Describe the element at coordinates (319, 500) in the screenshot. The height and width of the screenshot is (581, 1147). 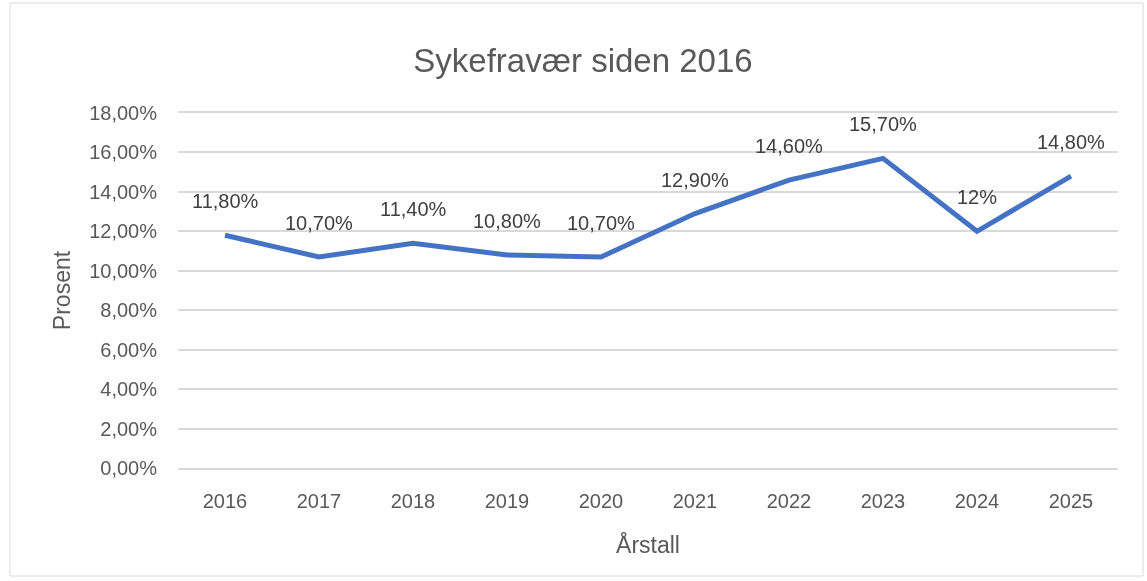
I see `x-tick-label: 2017` at that location.